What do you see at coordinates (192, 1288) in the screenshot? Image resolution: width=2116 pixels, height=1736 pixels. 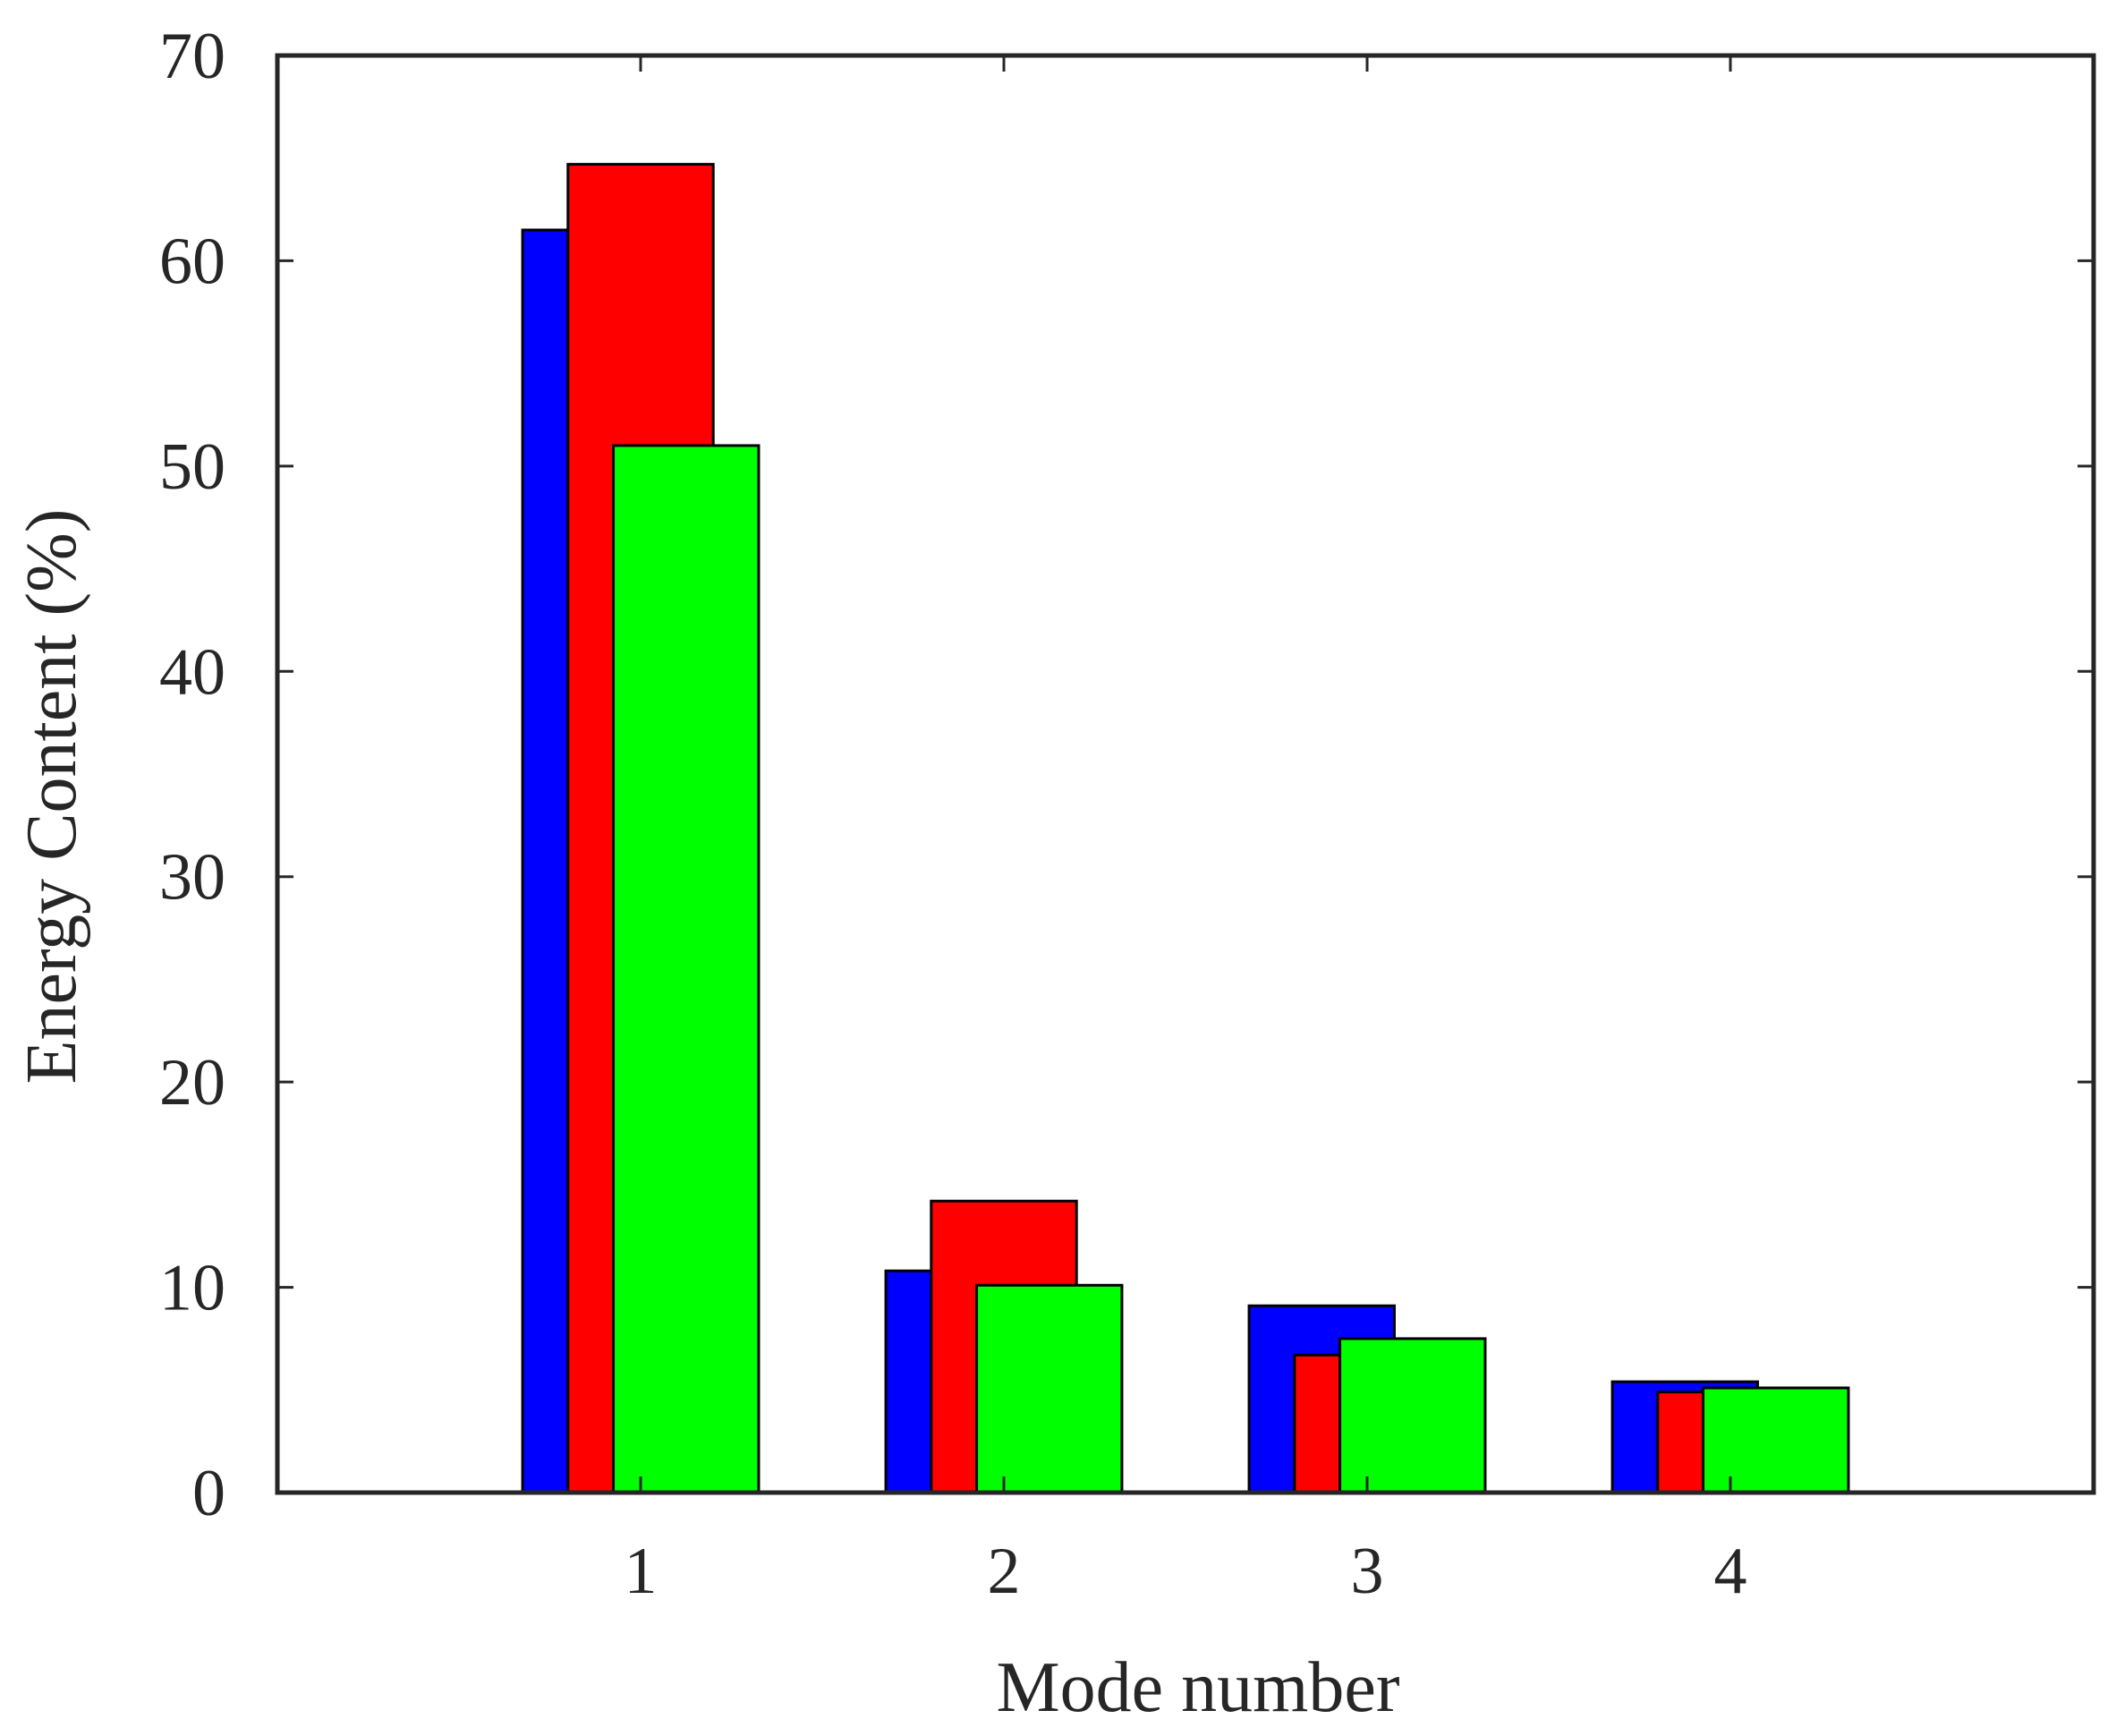 I see `y-tick-label-10: 10` at bounding box center [192, 1288].